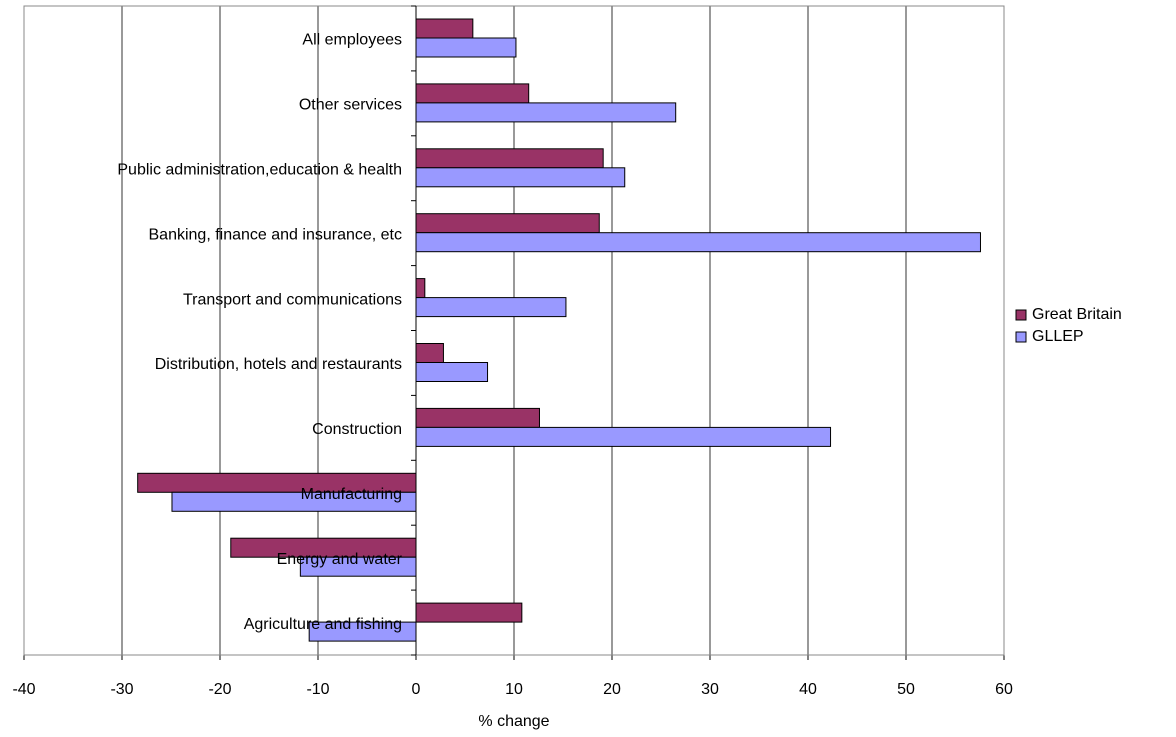 The width and height of the screenshot is (1176, 737). What do you see at coordinates (1004, 689) in the screenshot?
I see `x-tick-label: 60` at bounding box center [1004, 689].